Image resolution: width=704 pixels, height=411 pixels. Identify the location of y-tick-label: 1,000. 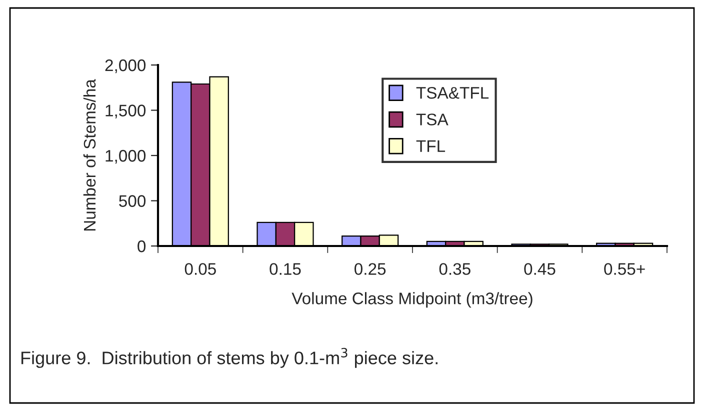
(126, 157).